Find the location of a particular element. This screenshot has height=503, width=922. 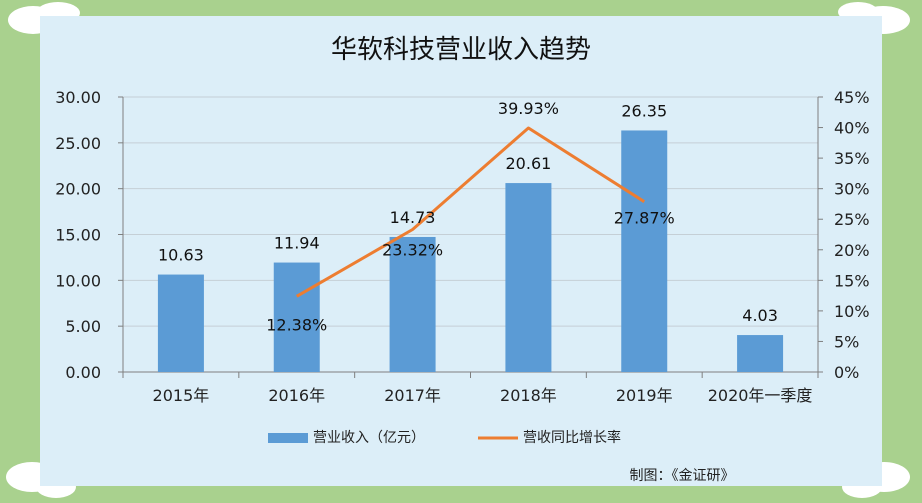

x-axis-tick-label: 2015年 is located at coordinates (181, 395).